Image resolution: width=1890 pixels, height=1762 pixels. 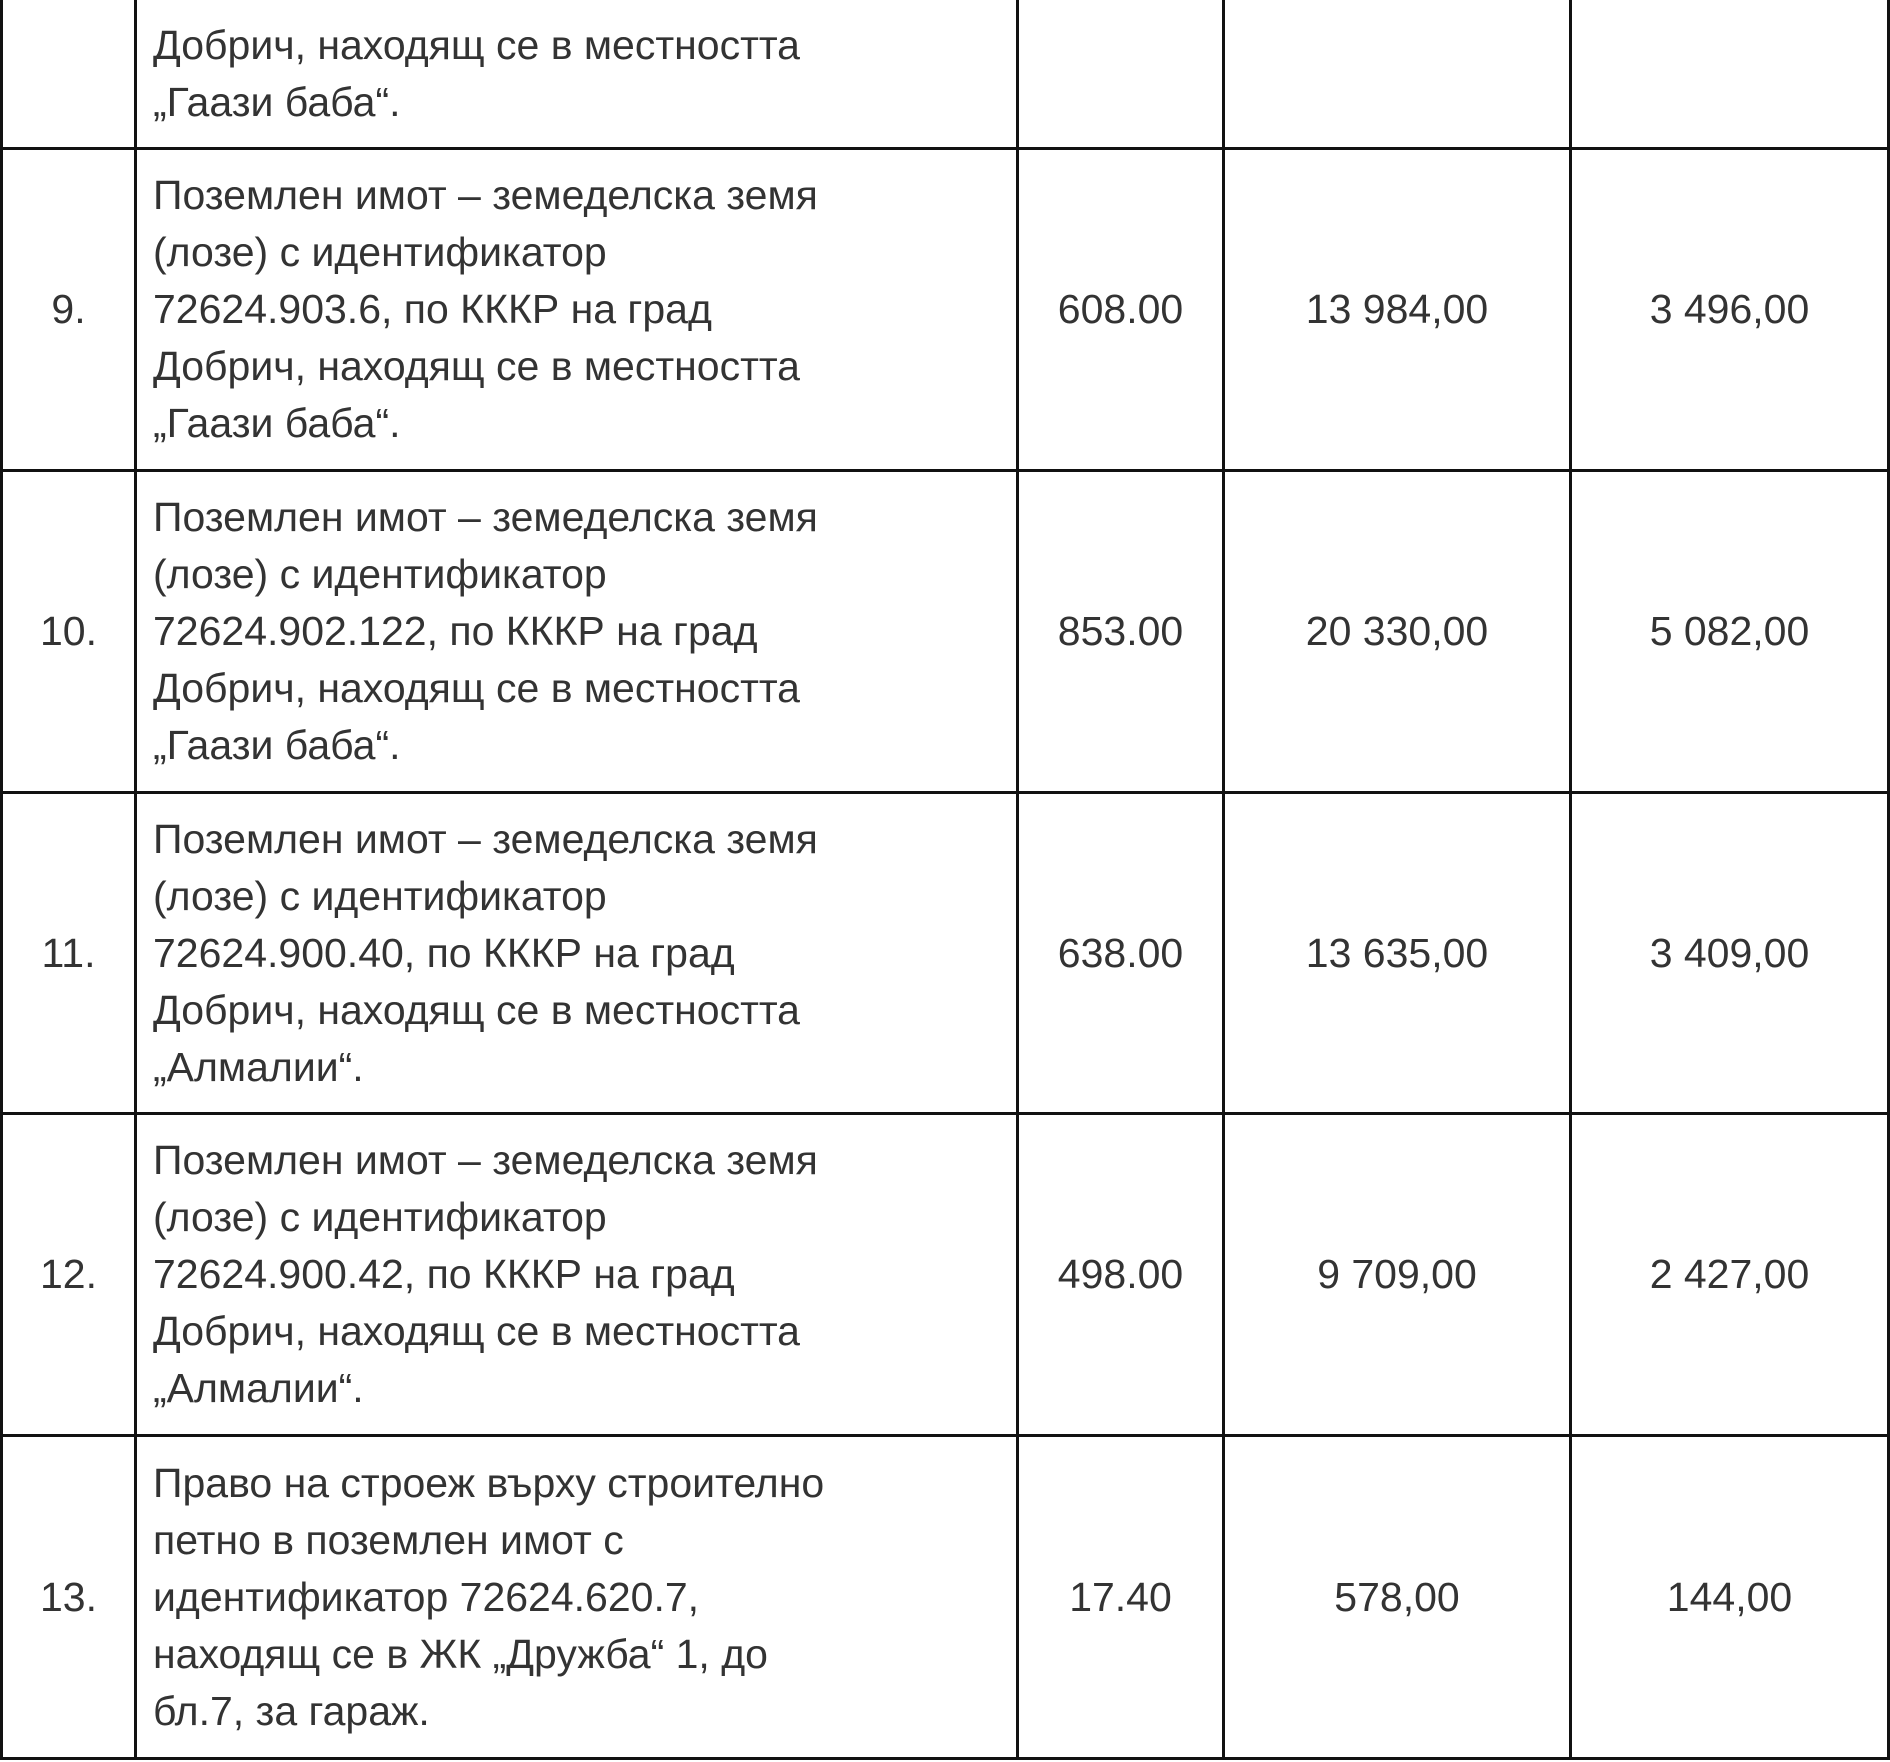 What do you see at coordinates (68, 631) in the screenshot?
I see `row-number: 10.` at bounding box center [68, 631].